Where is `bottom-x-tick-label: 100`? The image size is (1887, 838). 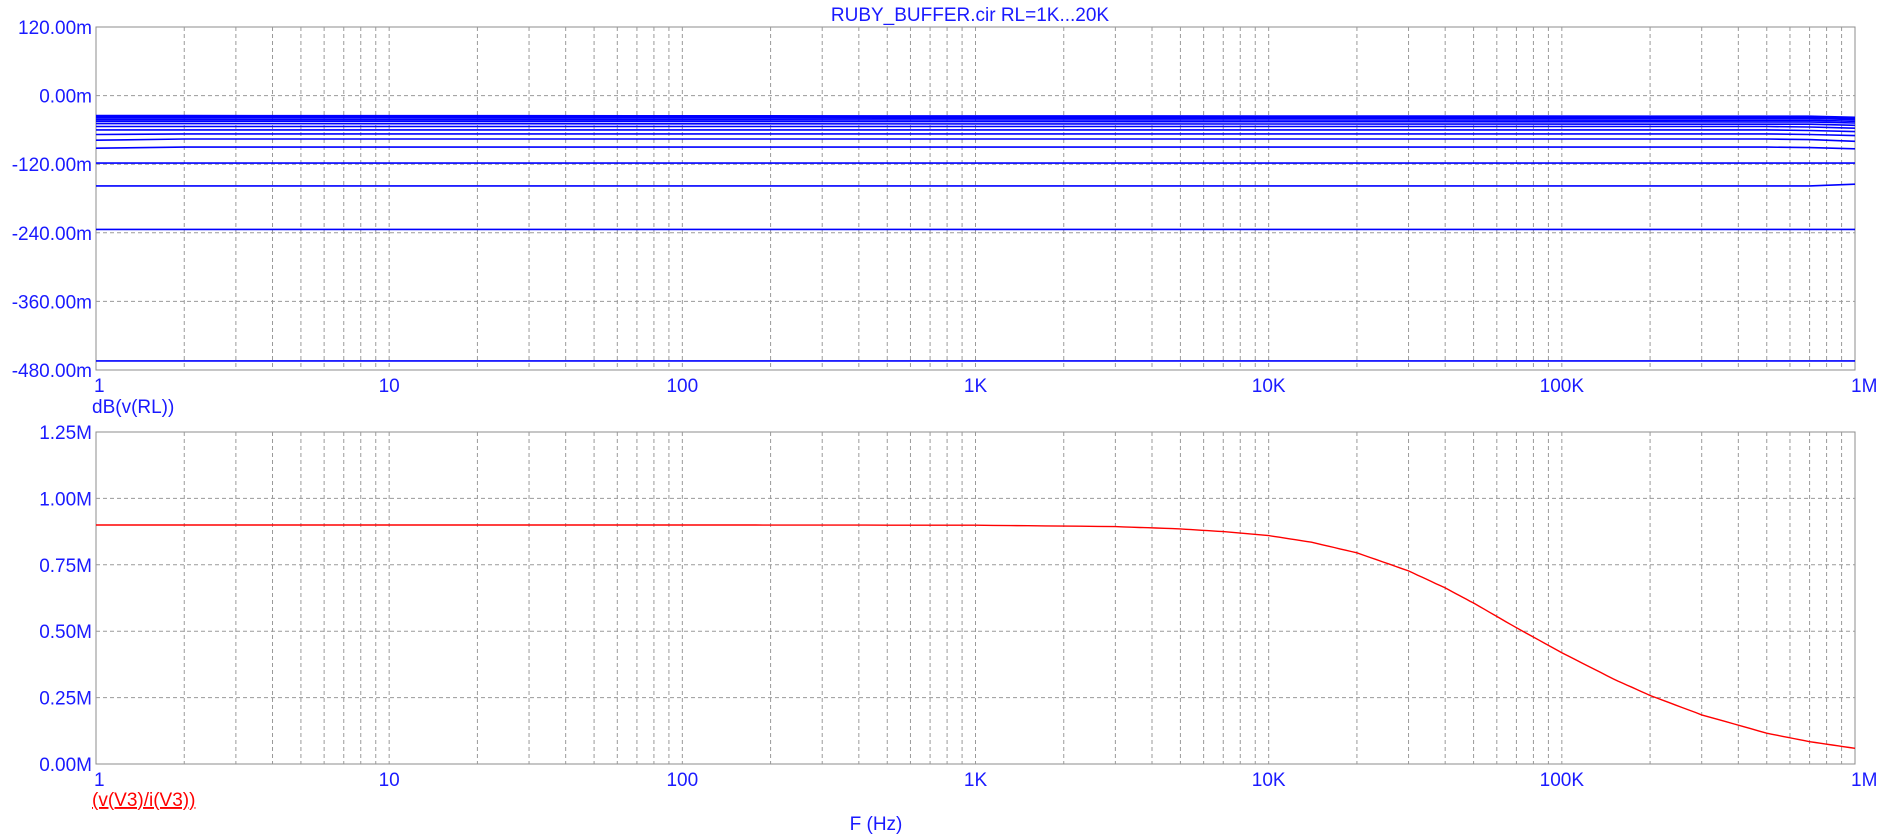 bottom-x-tick-label: 100 is located at coordinates (682, 780).